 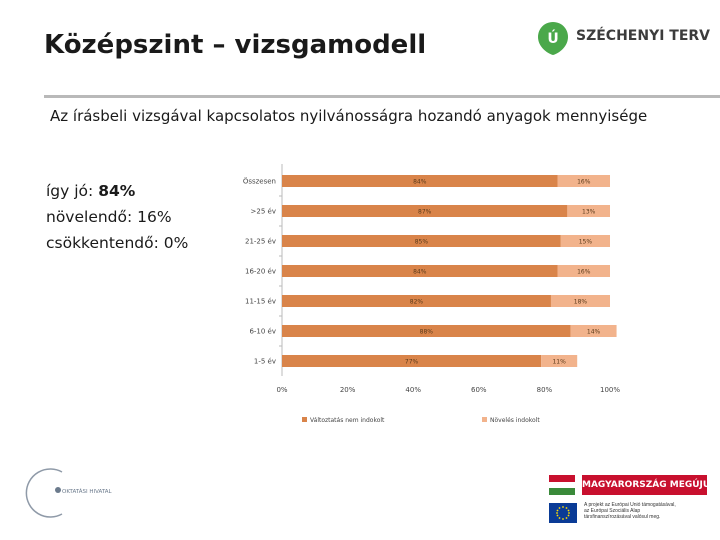 I want to click on magyarorszag-megujul-banner: MAGYARORSZÁG MEGÚJUL, so click(x=649, y=485).